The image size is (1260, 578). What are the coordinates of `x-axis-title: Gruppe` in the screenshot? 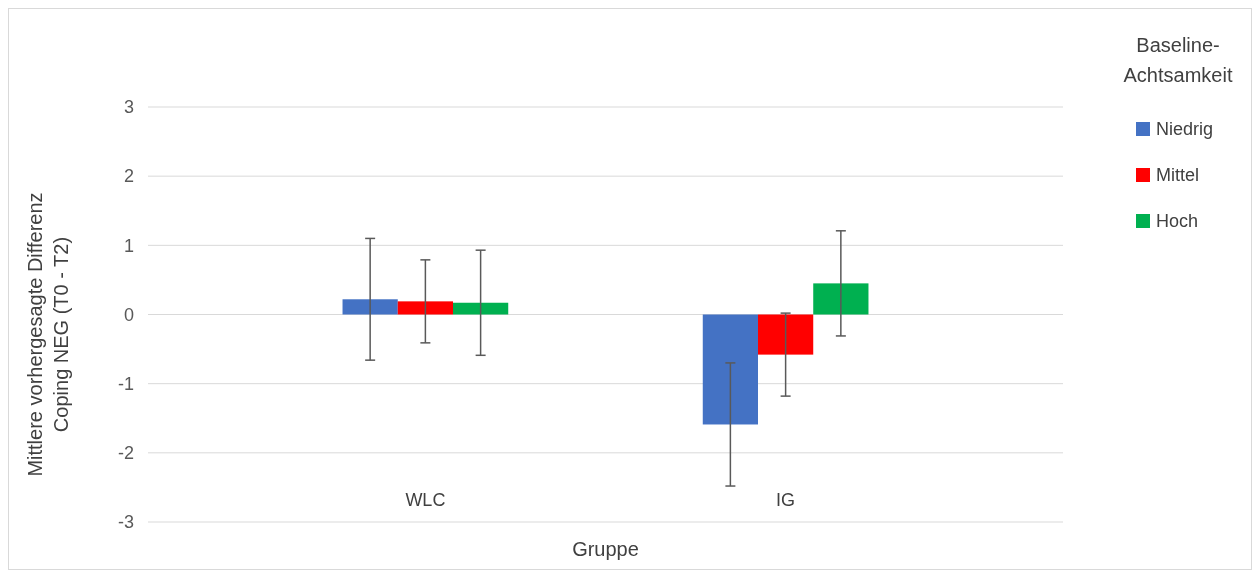 It's located at (605, 549).